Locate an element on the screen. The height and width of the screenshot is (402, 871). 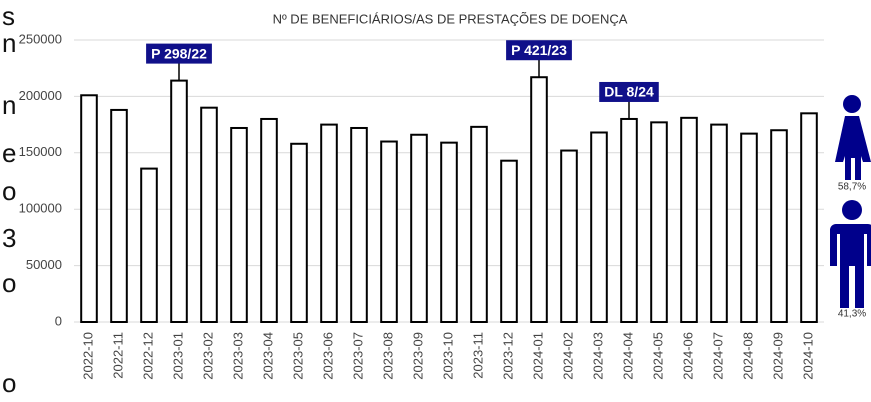
male-icon is located at coordinates (850, 254).